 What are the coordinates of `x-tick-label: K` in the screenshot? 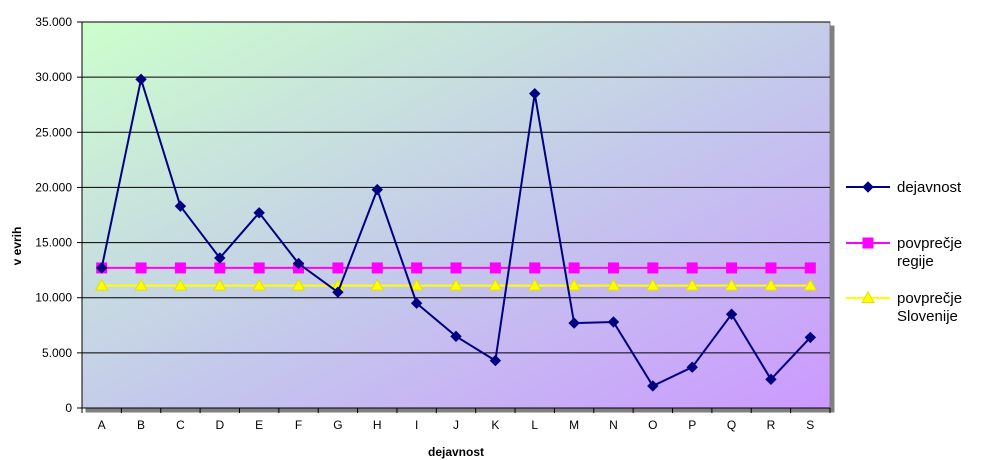 It's located at (495, 425).